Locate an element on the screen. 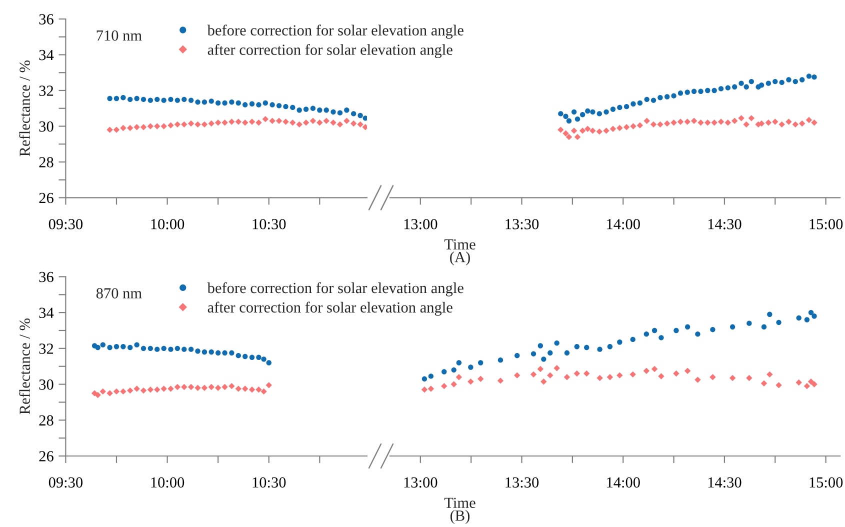 Image resolution: width=845 pixels, height=527 pixels. x-tick-label: 14:00 is located at coordinates (623, 482).